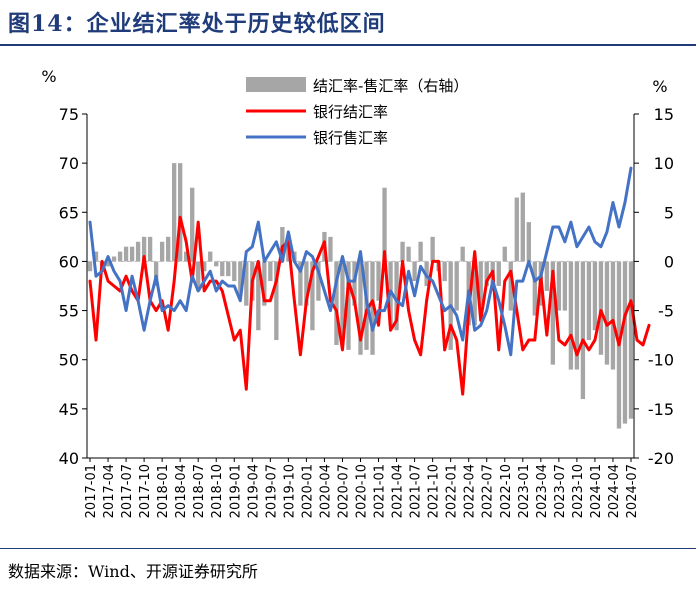 The image size is (696, 600). Describe the element at coordinates (664, 163) in the screenshot. I see `right-tick-label: 10` at that location.